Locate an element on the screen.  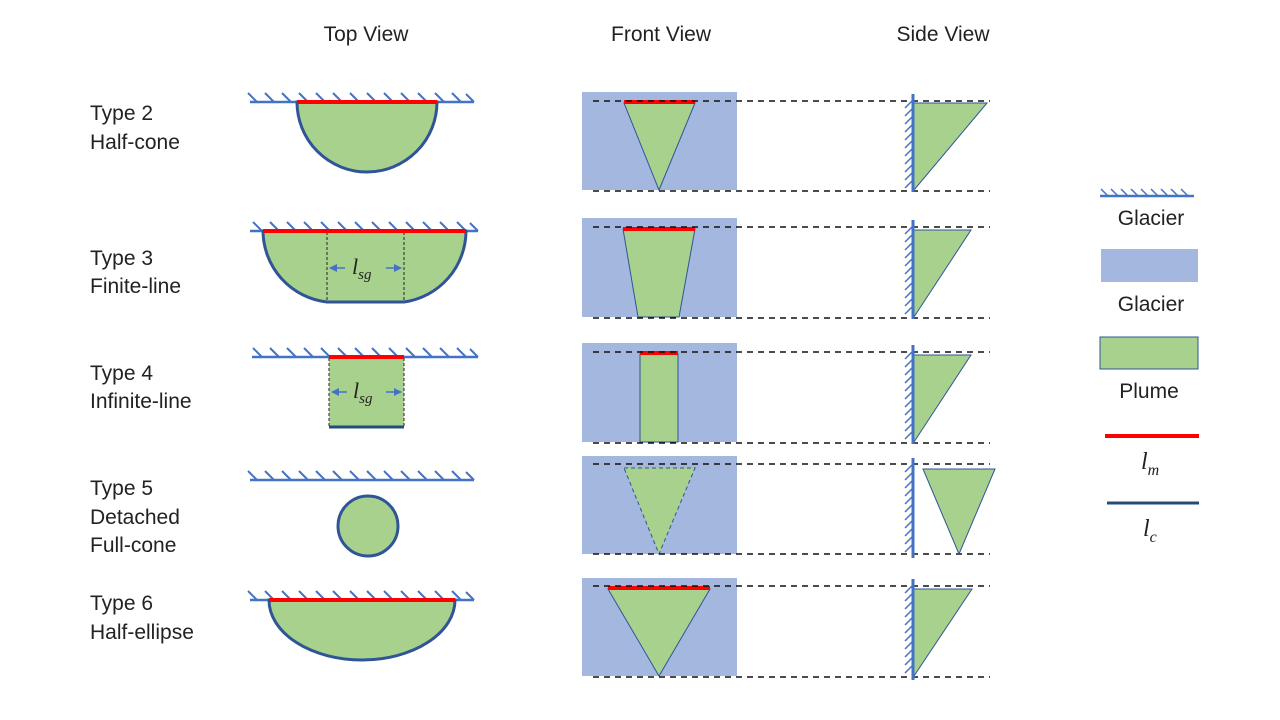
legend-plume-swatch is located at coordinates (1149, 353).